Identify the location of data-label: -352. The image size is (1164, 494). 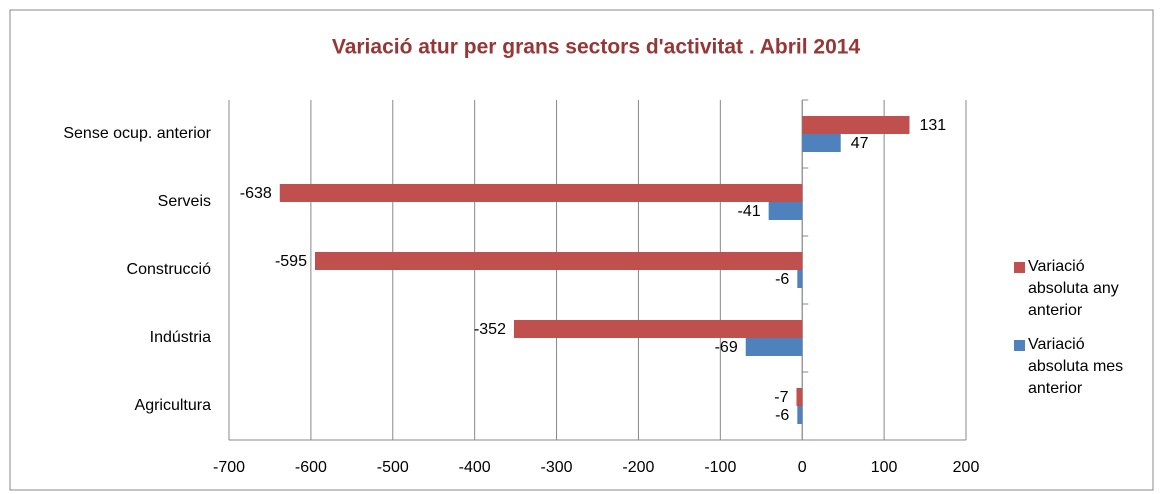
(490, 329).